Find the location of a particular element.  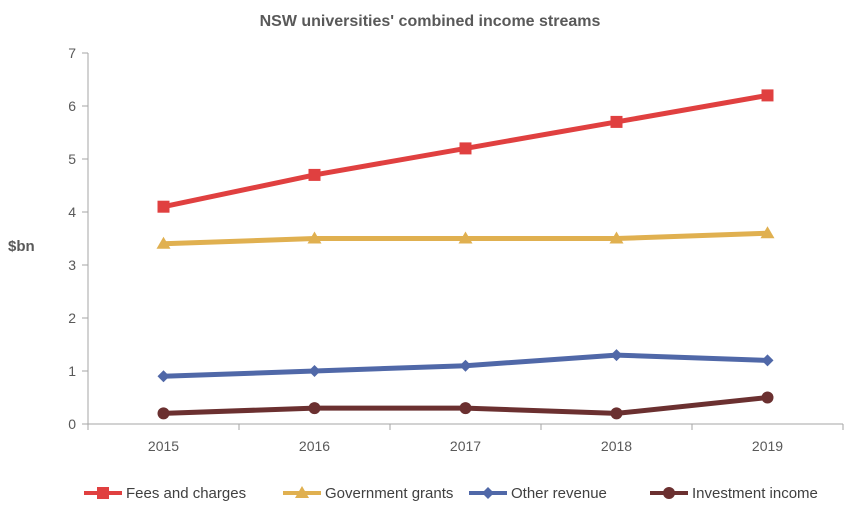

series-government-grants is located at coordinates (465, 237).